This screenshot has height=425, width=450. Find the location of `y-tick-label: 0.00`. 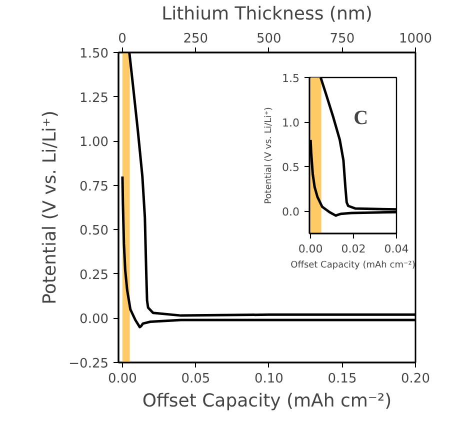

y-tick-label: 0.00 is located at coordinates (94, 320).